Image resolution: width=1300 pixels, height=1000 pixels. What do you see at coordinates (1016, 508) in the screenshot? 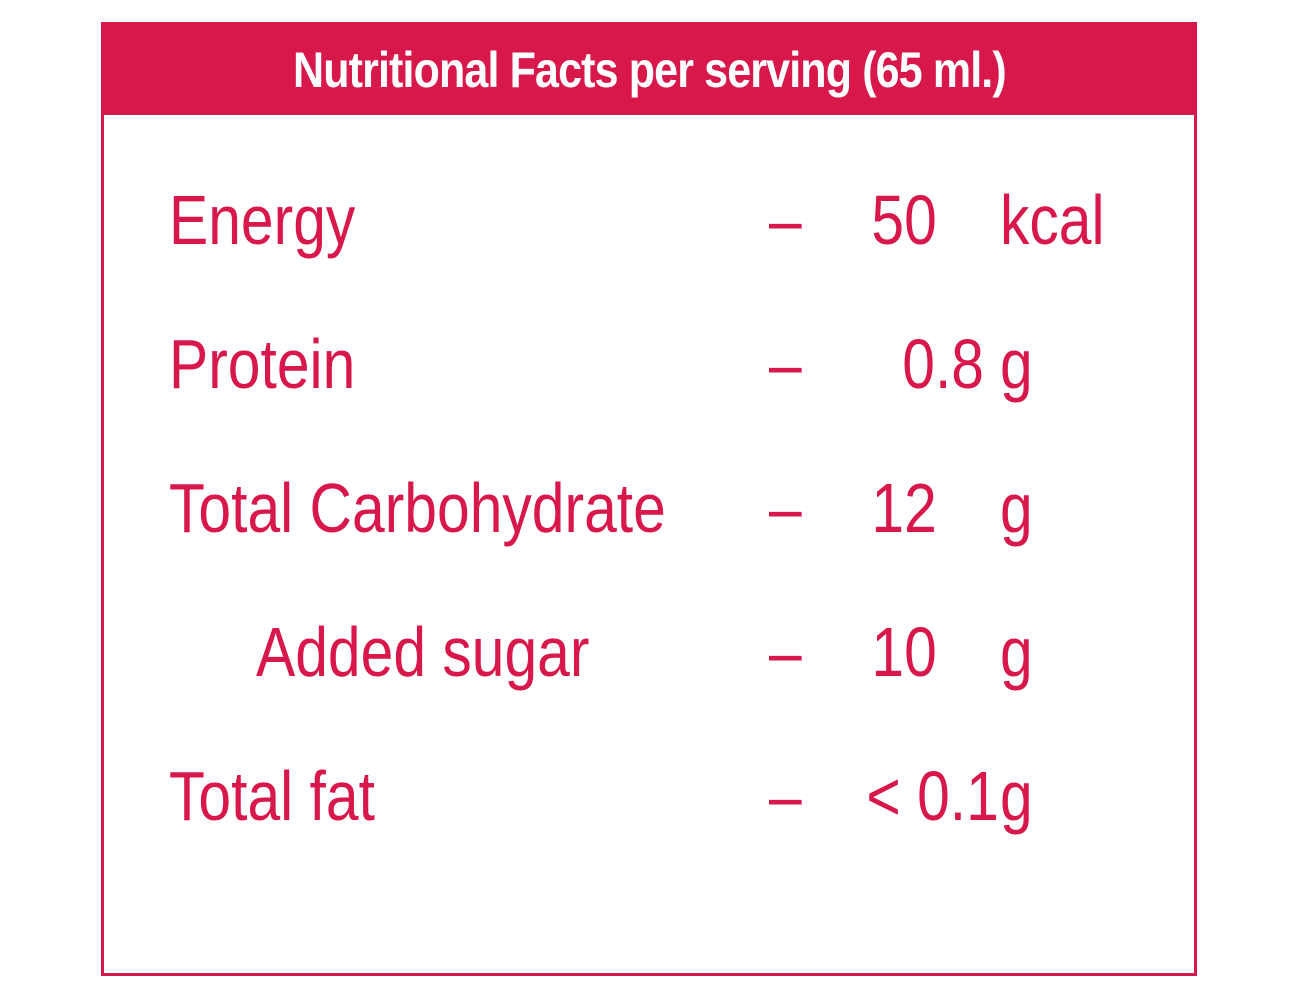
I see `carbohydrate-unit: g` at bounding box center [1016, 508].